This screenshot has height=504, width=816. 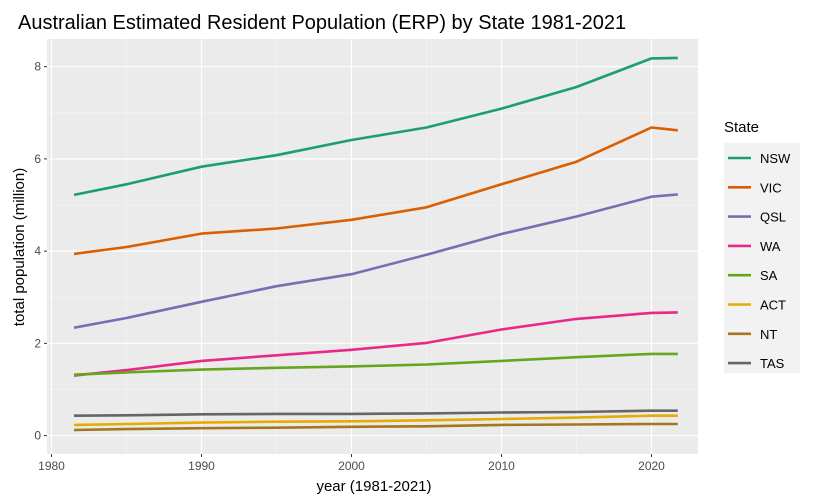 What do you see at coordinates (51, 466) in the screenshot?
I see `x-tick-label: 1980` at bounding box center [51, 466].